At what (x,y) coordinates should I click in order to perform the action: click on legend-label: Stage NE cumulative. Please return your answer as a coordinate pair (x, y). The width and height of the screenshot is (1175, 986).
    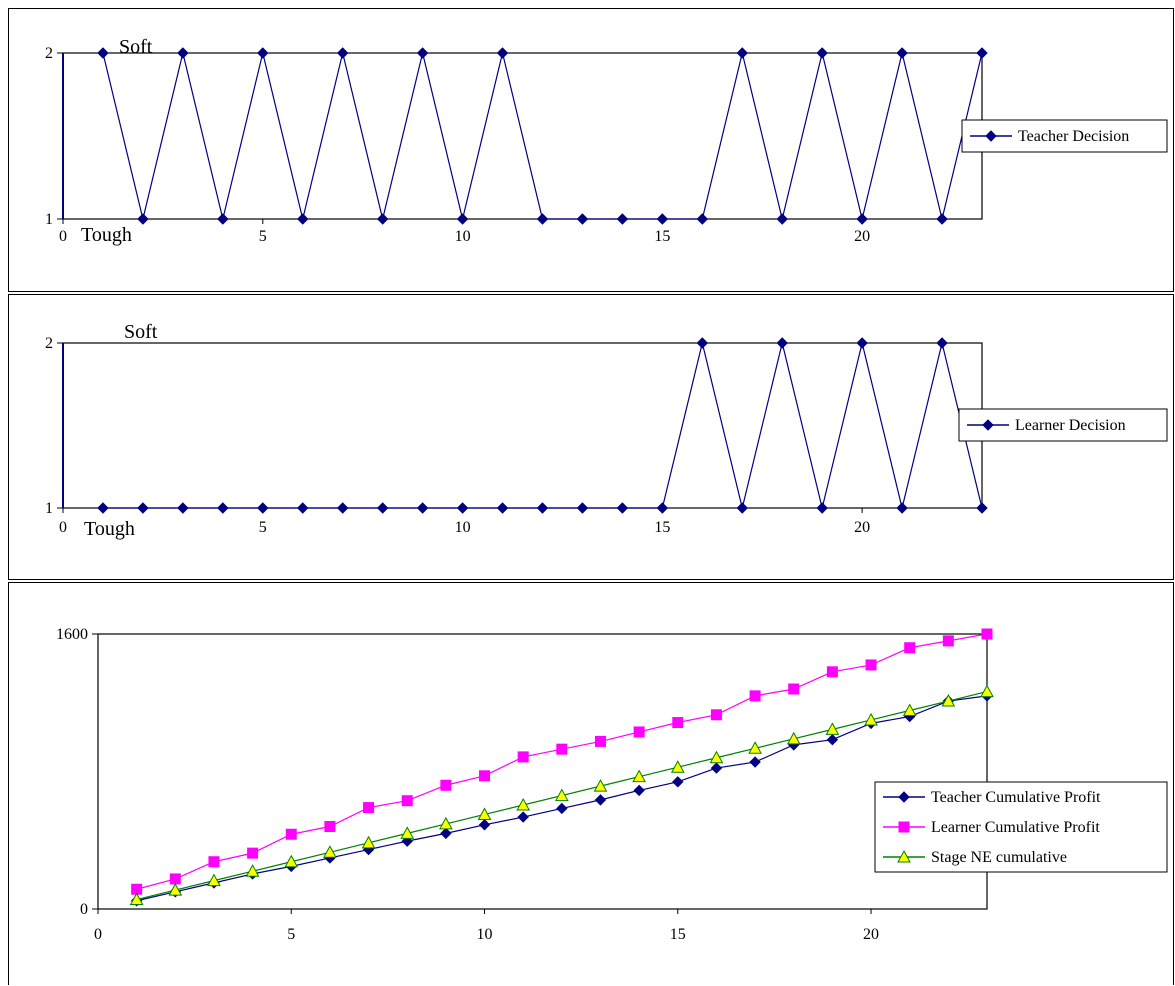
    Looking at the image, I should click on (999, 857).